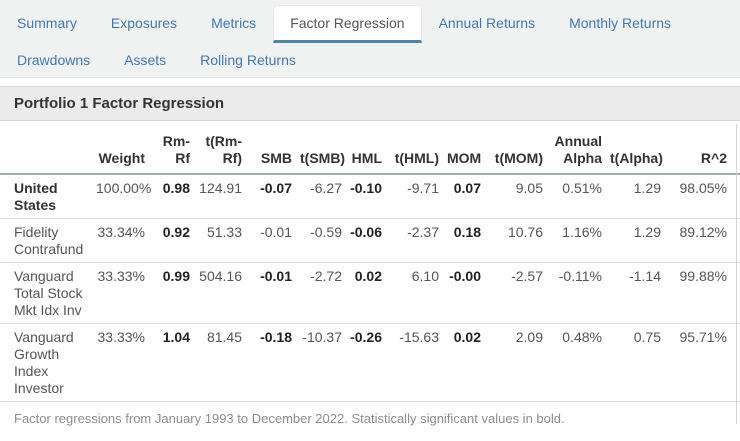  Describe the element at coordinates (216, 362) in the screenshot. I see `cell-t-rm-rf: 81.45` at that location.